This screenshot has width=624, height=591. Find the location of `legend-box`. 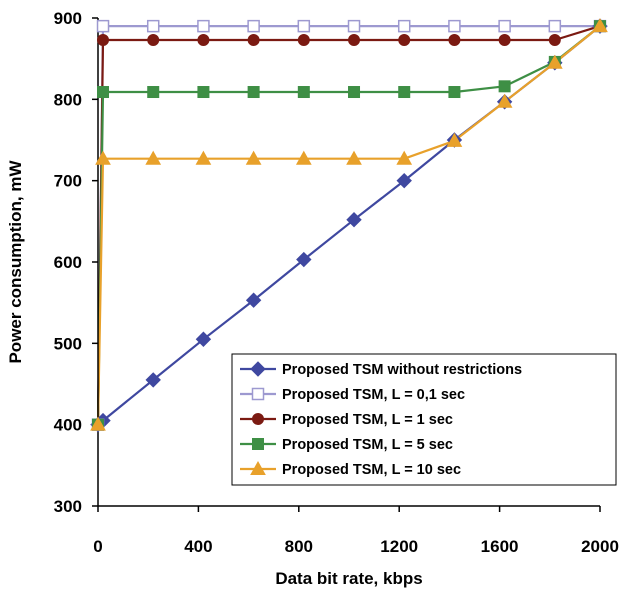

legend-box is located at coordinates (424, 419).